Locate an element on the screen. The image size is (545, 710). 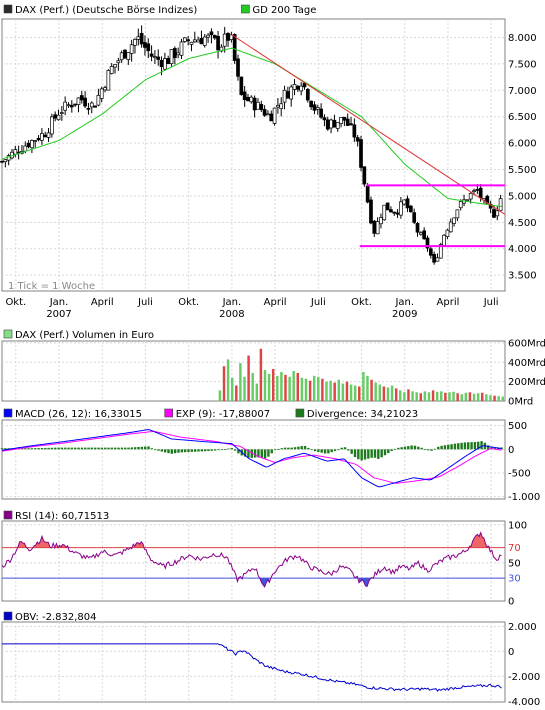
price-xtick-label-4: Okt. is located at coordinates (188, 302).